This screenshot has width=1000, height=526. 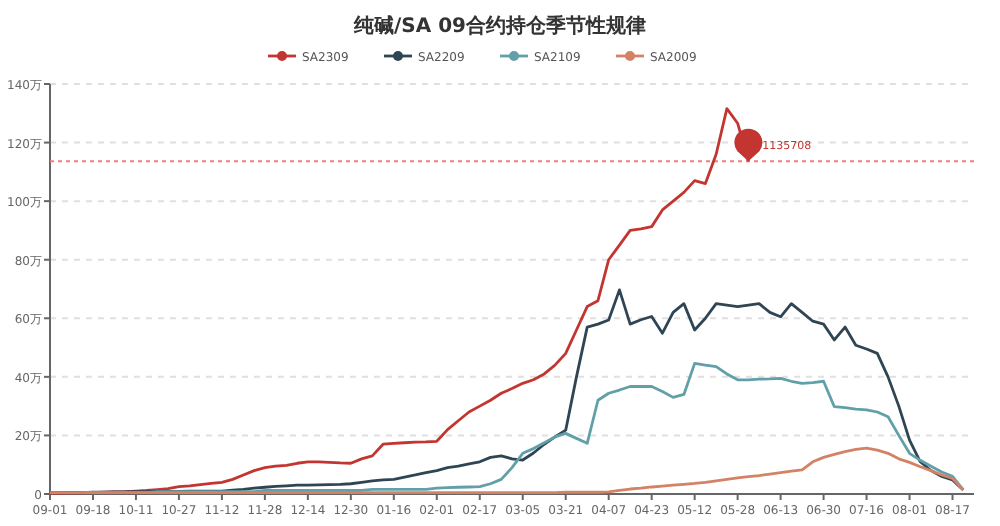 What do you see at coordinates (506, 470) in the screenshot?
I see `line-series` at bounding box center [506, 470].